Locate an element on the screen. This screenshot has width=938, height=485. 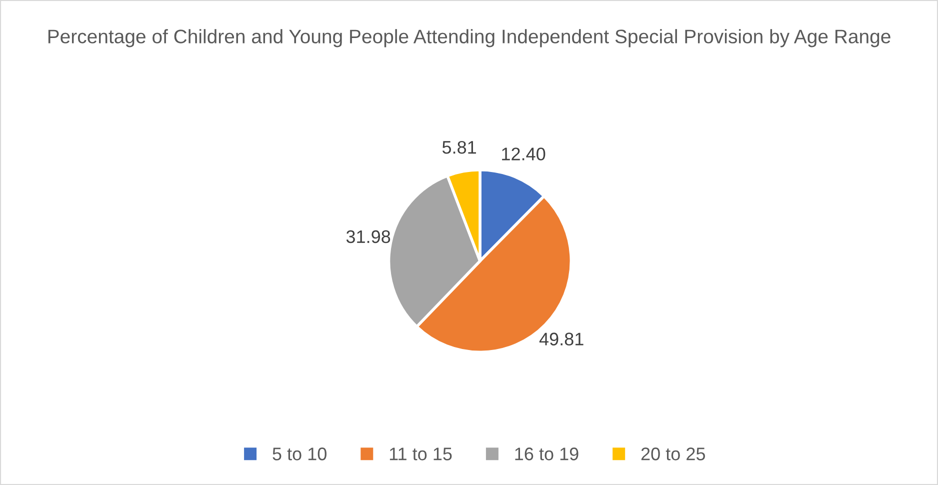
data-label: 31.98 is located at coordinates (368, 237).